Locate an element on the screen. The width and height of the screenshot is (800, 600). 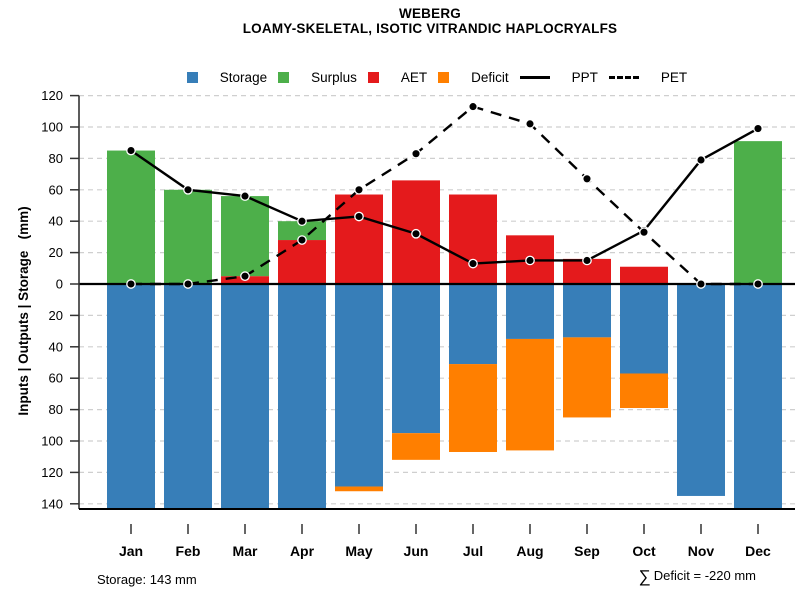
point-pet-nov is located at coordinates (701, 284).